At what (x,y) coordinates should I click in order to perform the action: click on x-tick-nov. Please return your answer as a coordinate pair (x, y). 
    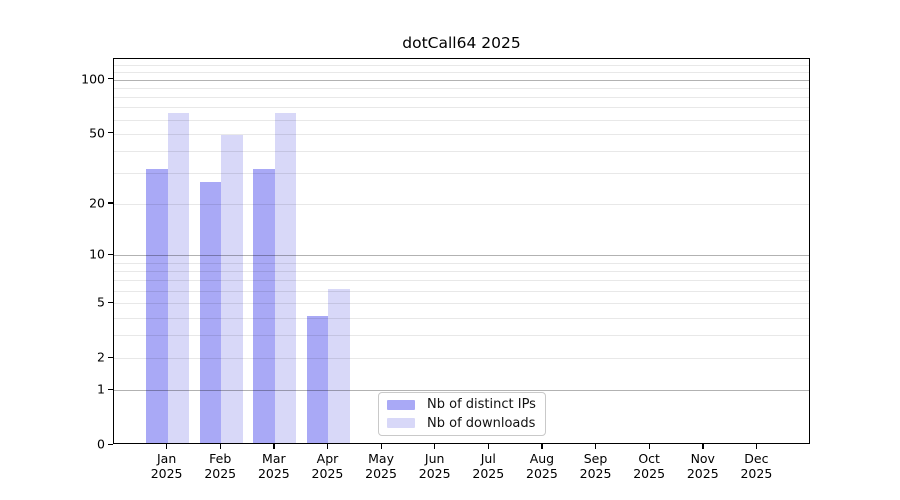
    Looking at the image, I should click on (703, 446).